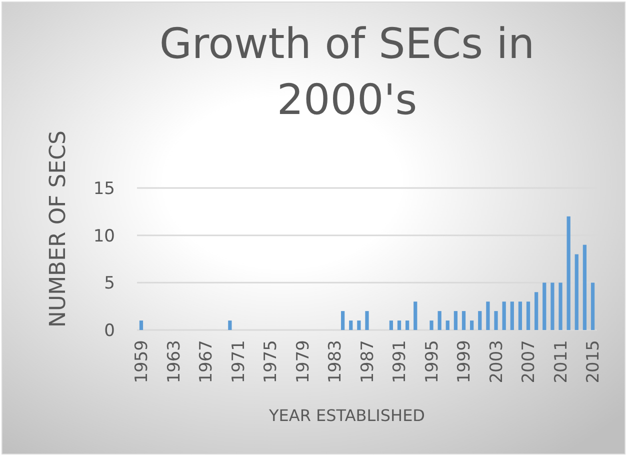 This screenshot has width=628, height=462. I want to click on y-tick-label: 15, so click(104, 188).